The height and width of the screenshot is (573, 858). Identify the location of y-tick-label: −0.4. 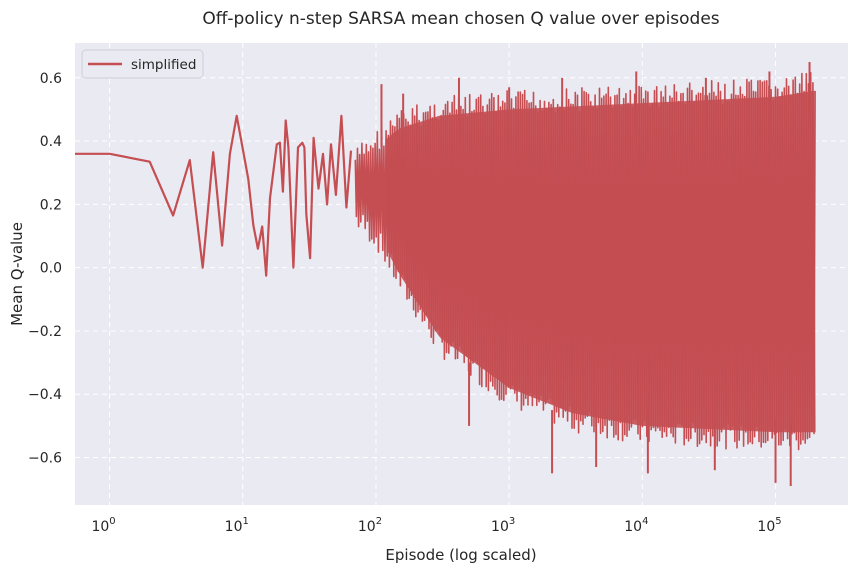
(45, 395).